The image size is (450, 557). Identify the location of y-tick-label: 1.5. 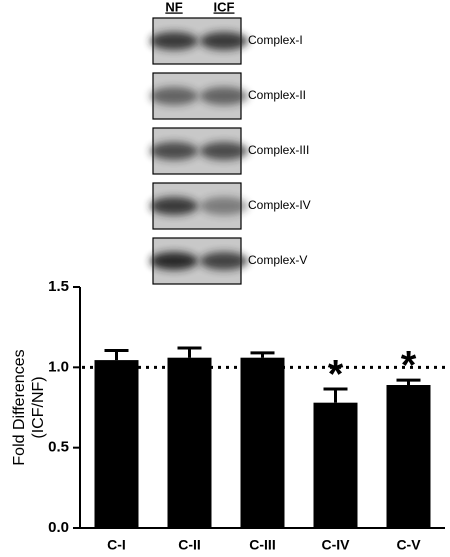
(58, 286).